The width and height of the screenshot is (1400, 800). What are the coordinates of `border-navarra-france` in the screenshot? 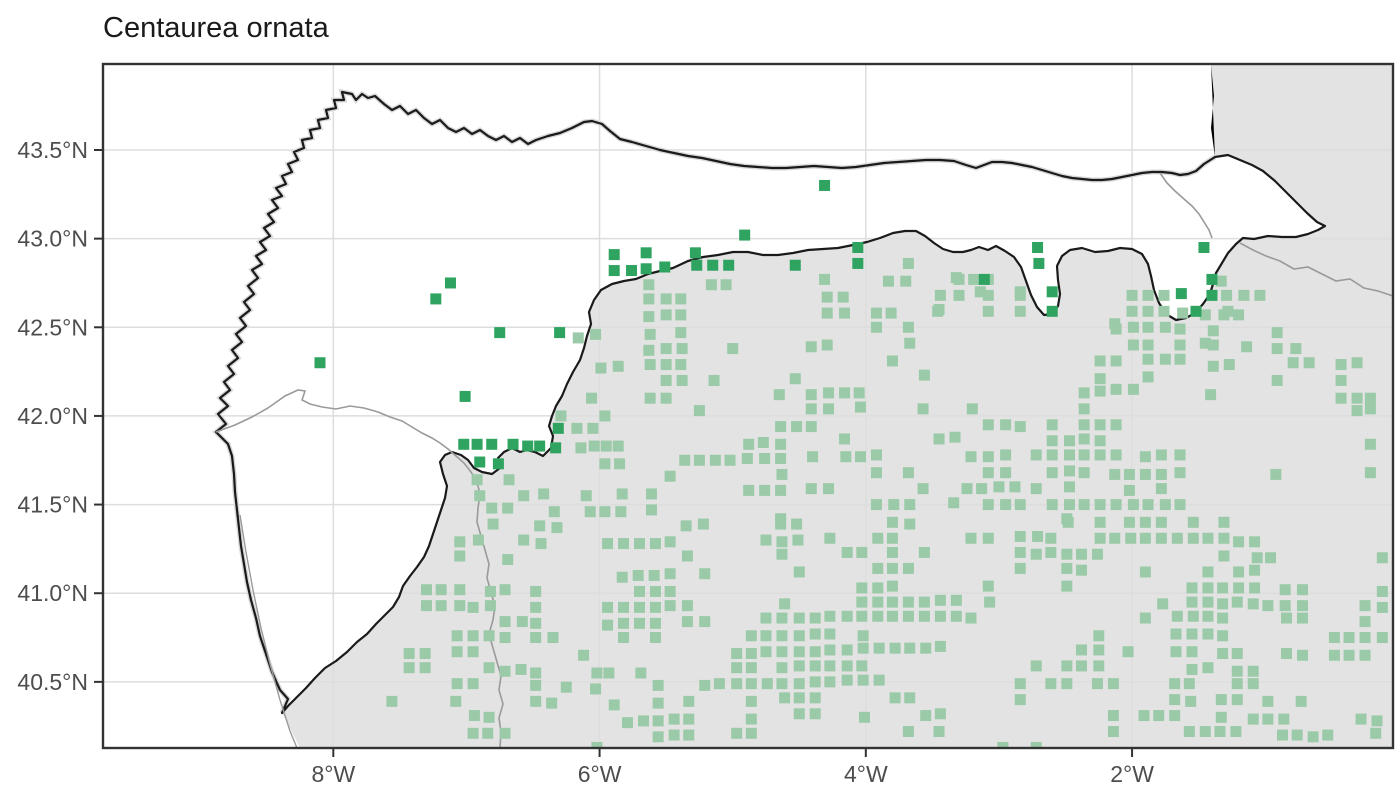 It's located at (1316, 269).